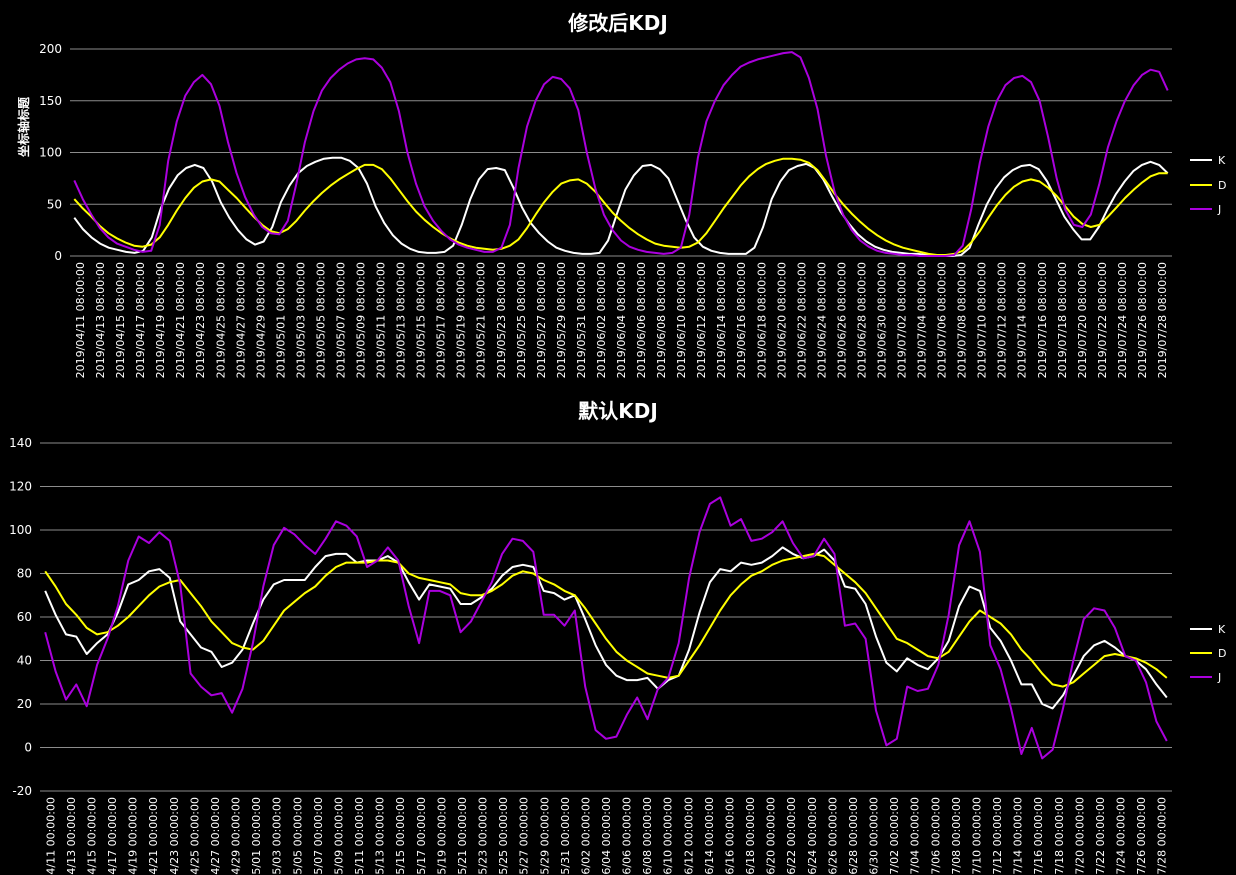 Image resolution: width=1236 pixels, height=875 pixels. I want to click on x-tick-label: 2019/07/24 00:00:00, so click(1121, 836).